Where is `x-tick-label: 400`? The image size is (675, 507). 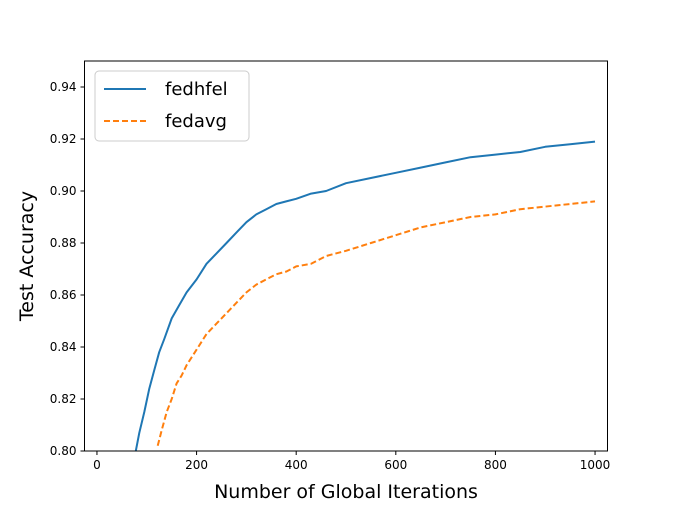
x-tick-label: 400 is located at coordinates (296, 465).